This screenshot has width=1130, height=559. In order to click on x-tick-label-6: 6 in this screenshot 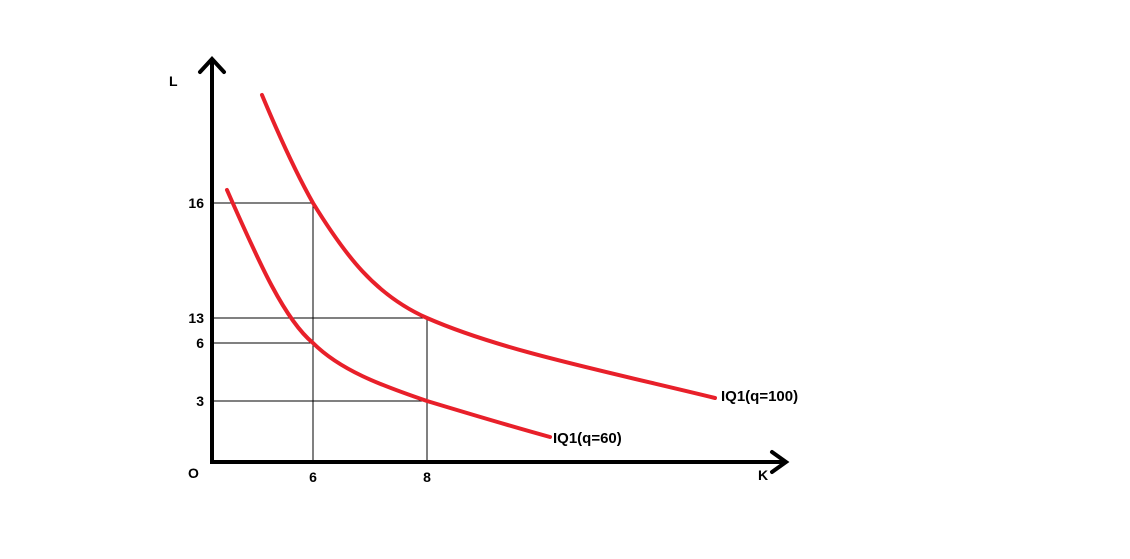, I will do `click(313, 477)`.